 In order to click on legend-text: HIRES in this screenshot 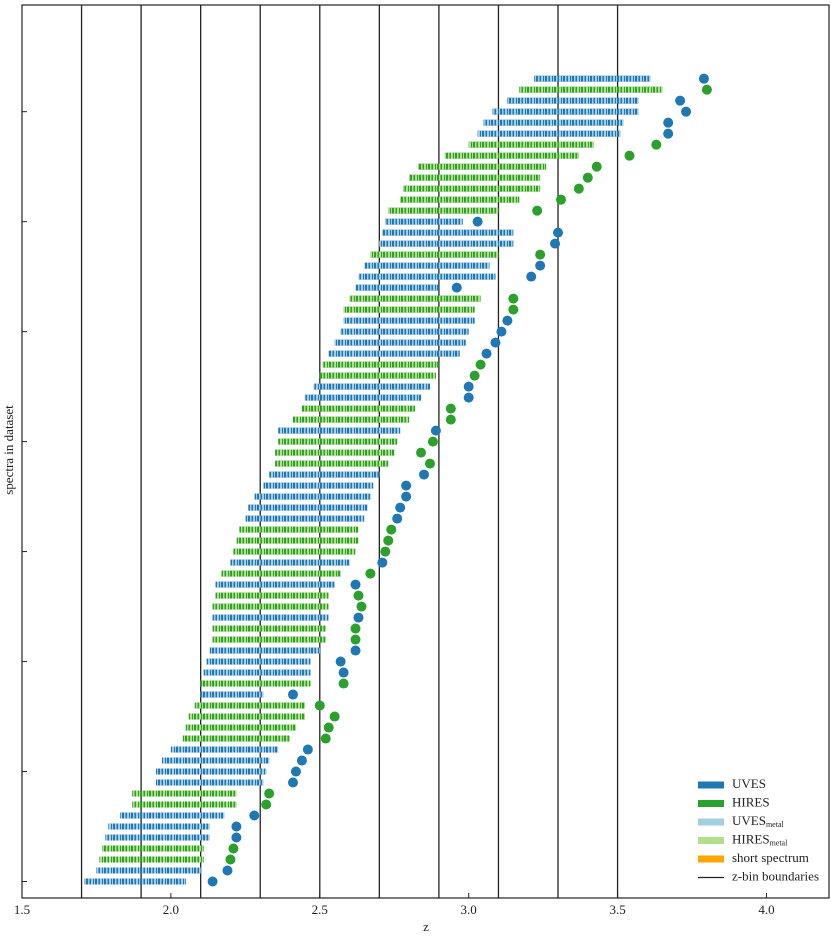, I will do `click(751, 838)`.